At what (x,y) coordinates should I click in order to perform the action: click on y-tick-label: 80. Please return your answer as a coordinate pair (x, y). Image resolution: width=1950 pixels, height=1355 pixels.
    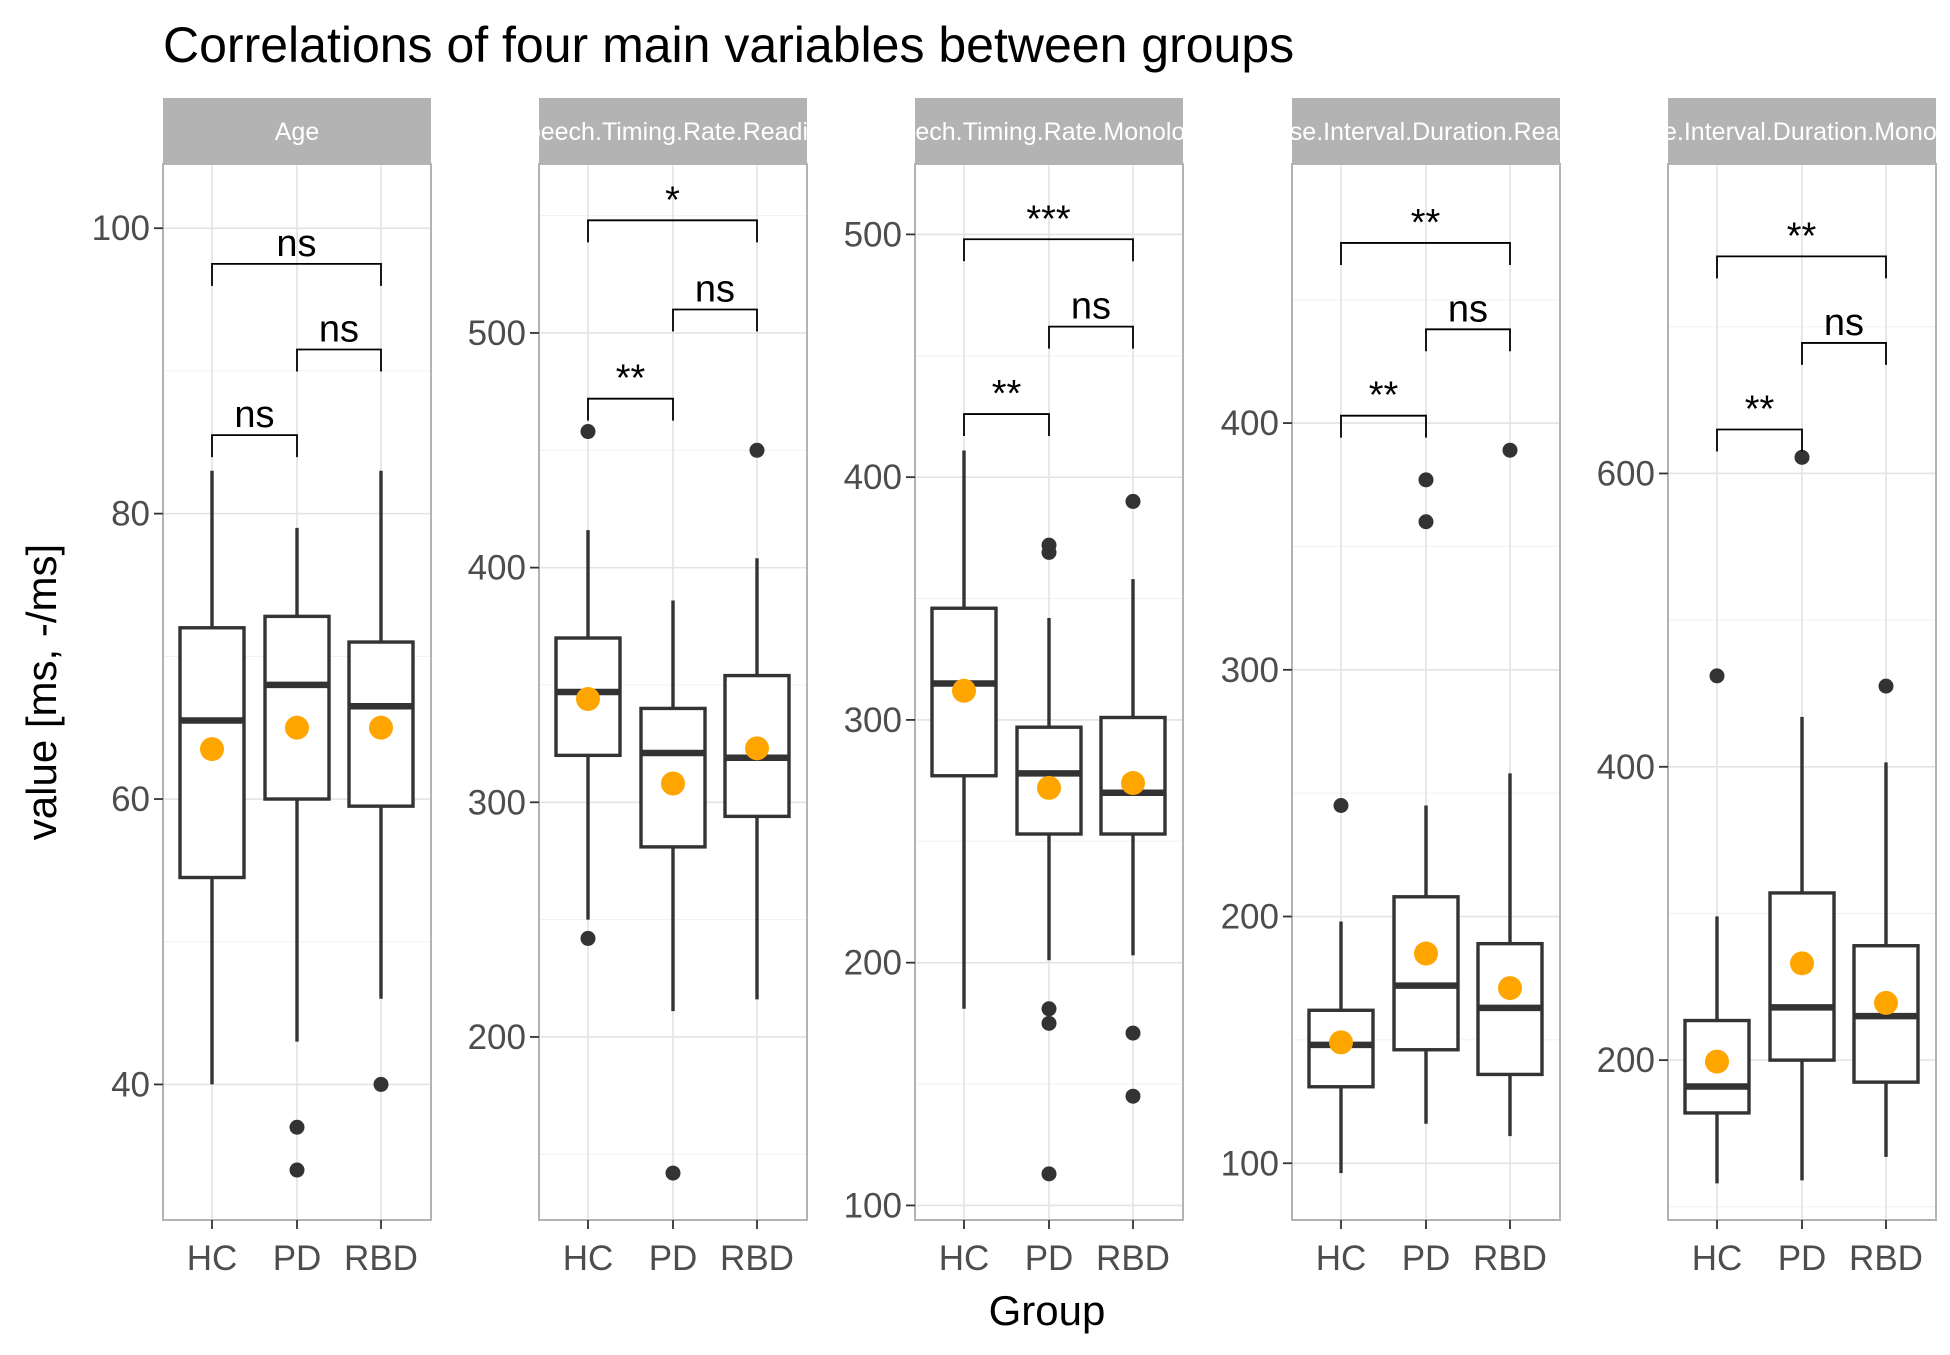
    Looking at the image, I should click on (130, 514).